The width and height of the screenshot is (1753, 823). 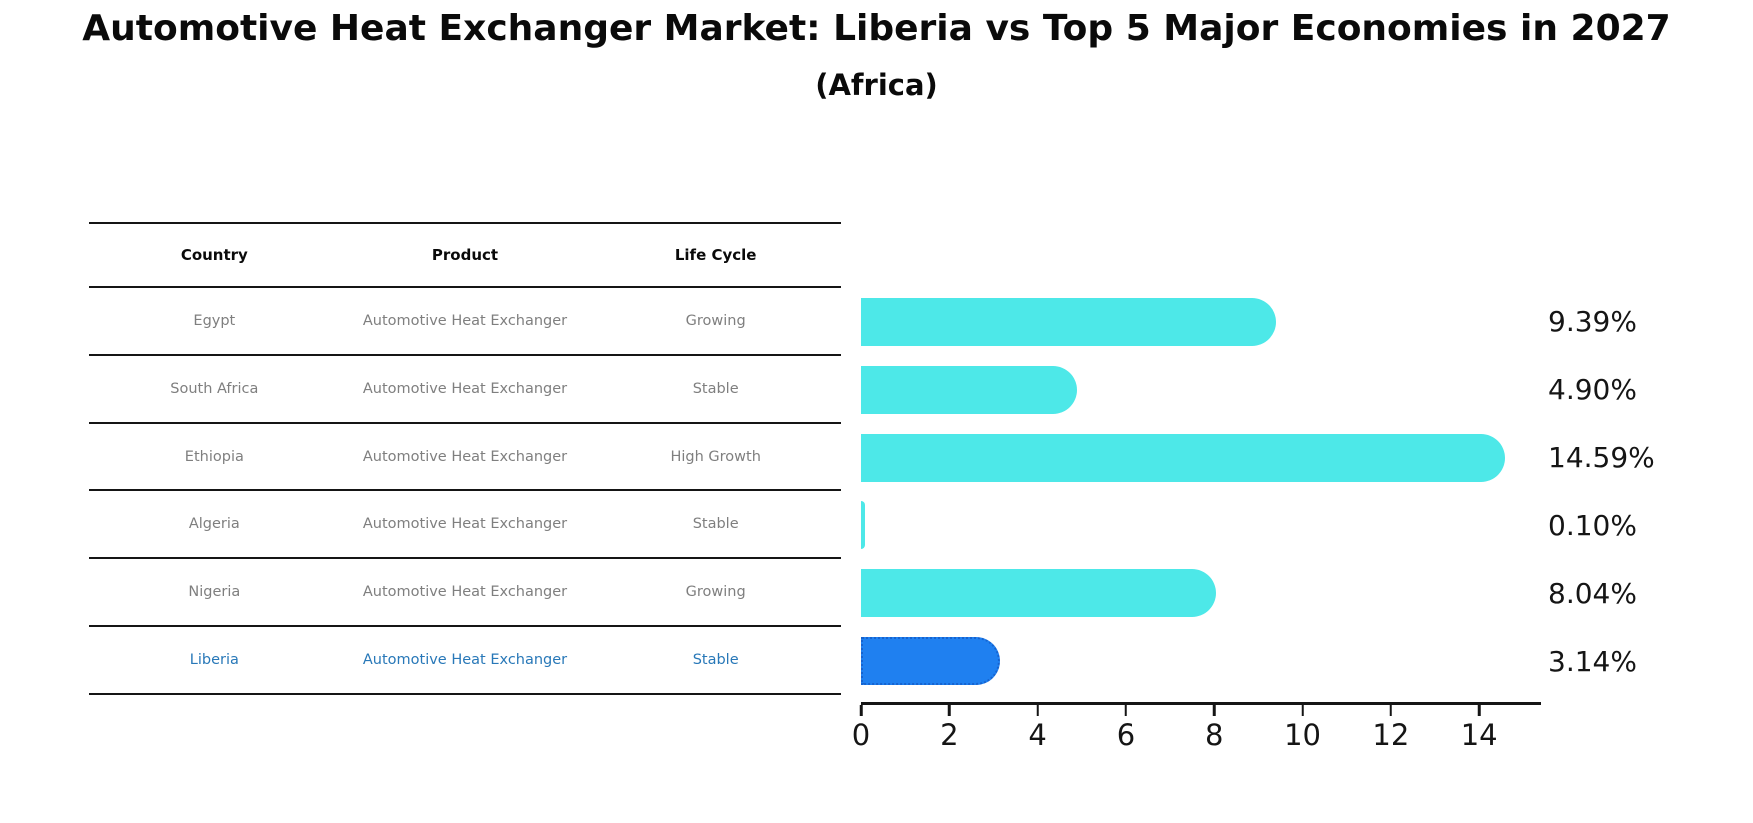 I want to click on table-header-country: Country, so click(x=214, y=255).